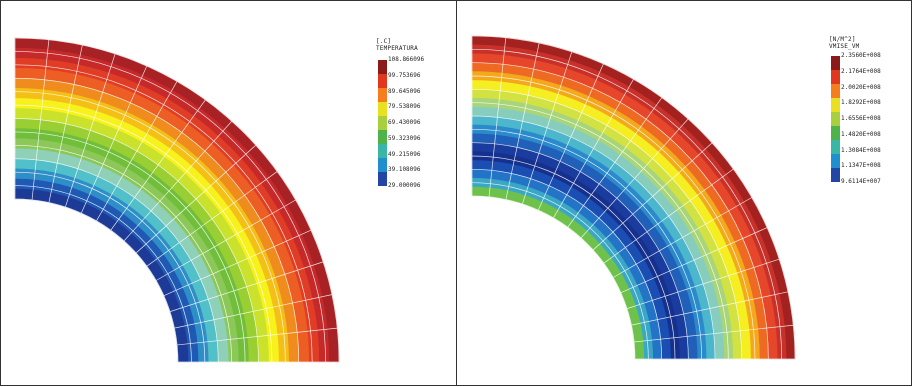 The image size is (912, 387). I want to click on legend-tick-label: 89.645096, so click(404, 91).